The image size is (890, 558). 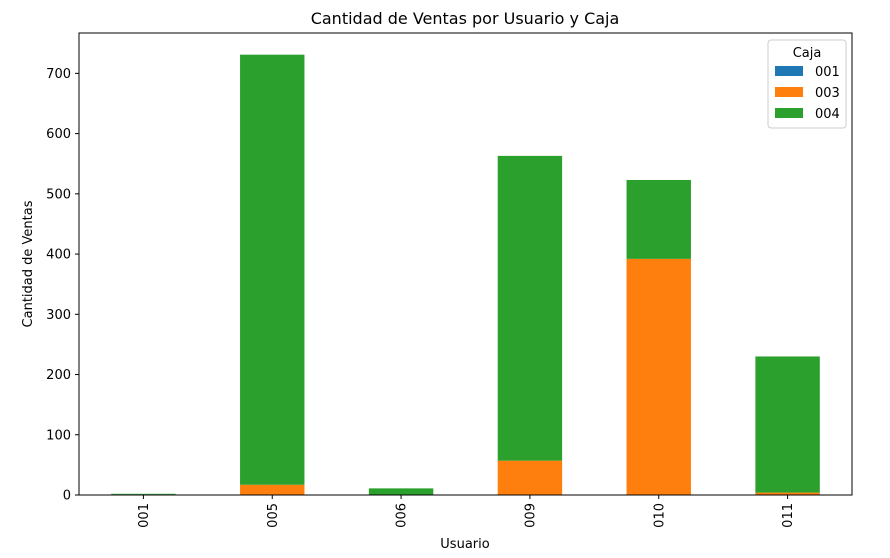 What do you see at coordinates (58, 435) in the screenshot?
I see `y-tick-label: 100` at bounding box center [58, 435].